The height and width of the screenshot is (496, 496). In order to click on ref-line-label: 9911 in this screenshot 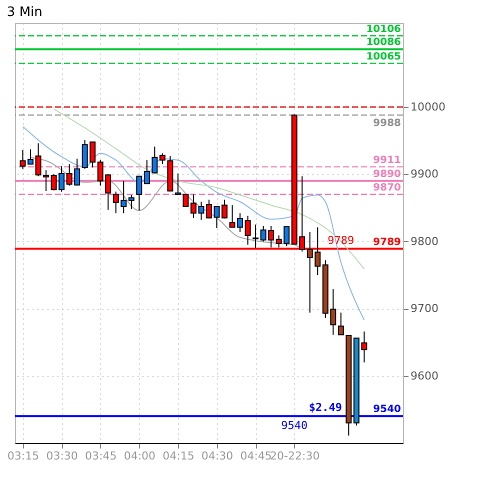, I will do `click(387, 160)`.